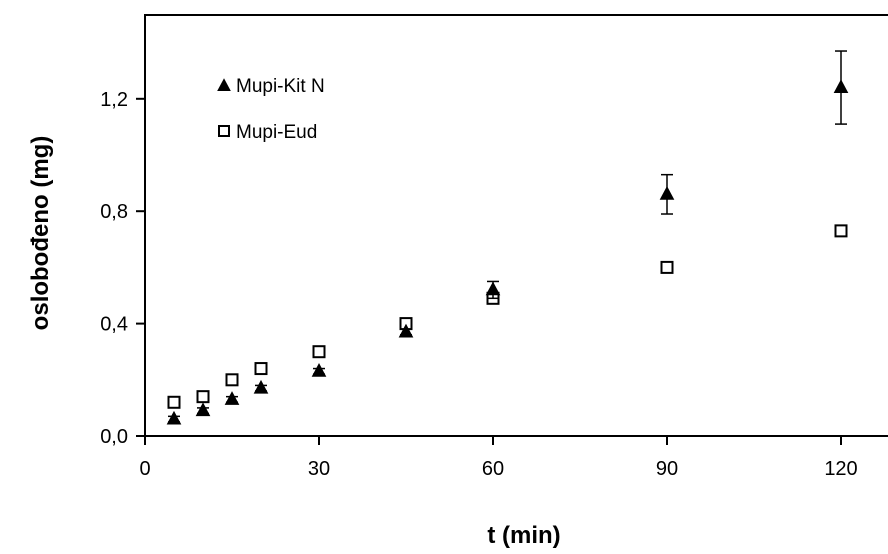 This screenshot has height=554, width=888. What do you see at coordinates (271, 109) in the screenshot?
I see `legend: Mupi-Kit N Mupi-Eud` at bounding box center [271, 109].